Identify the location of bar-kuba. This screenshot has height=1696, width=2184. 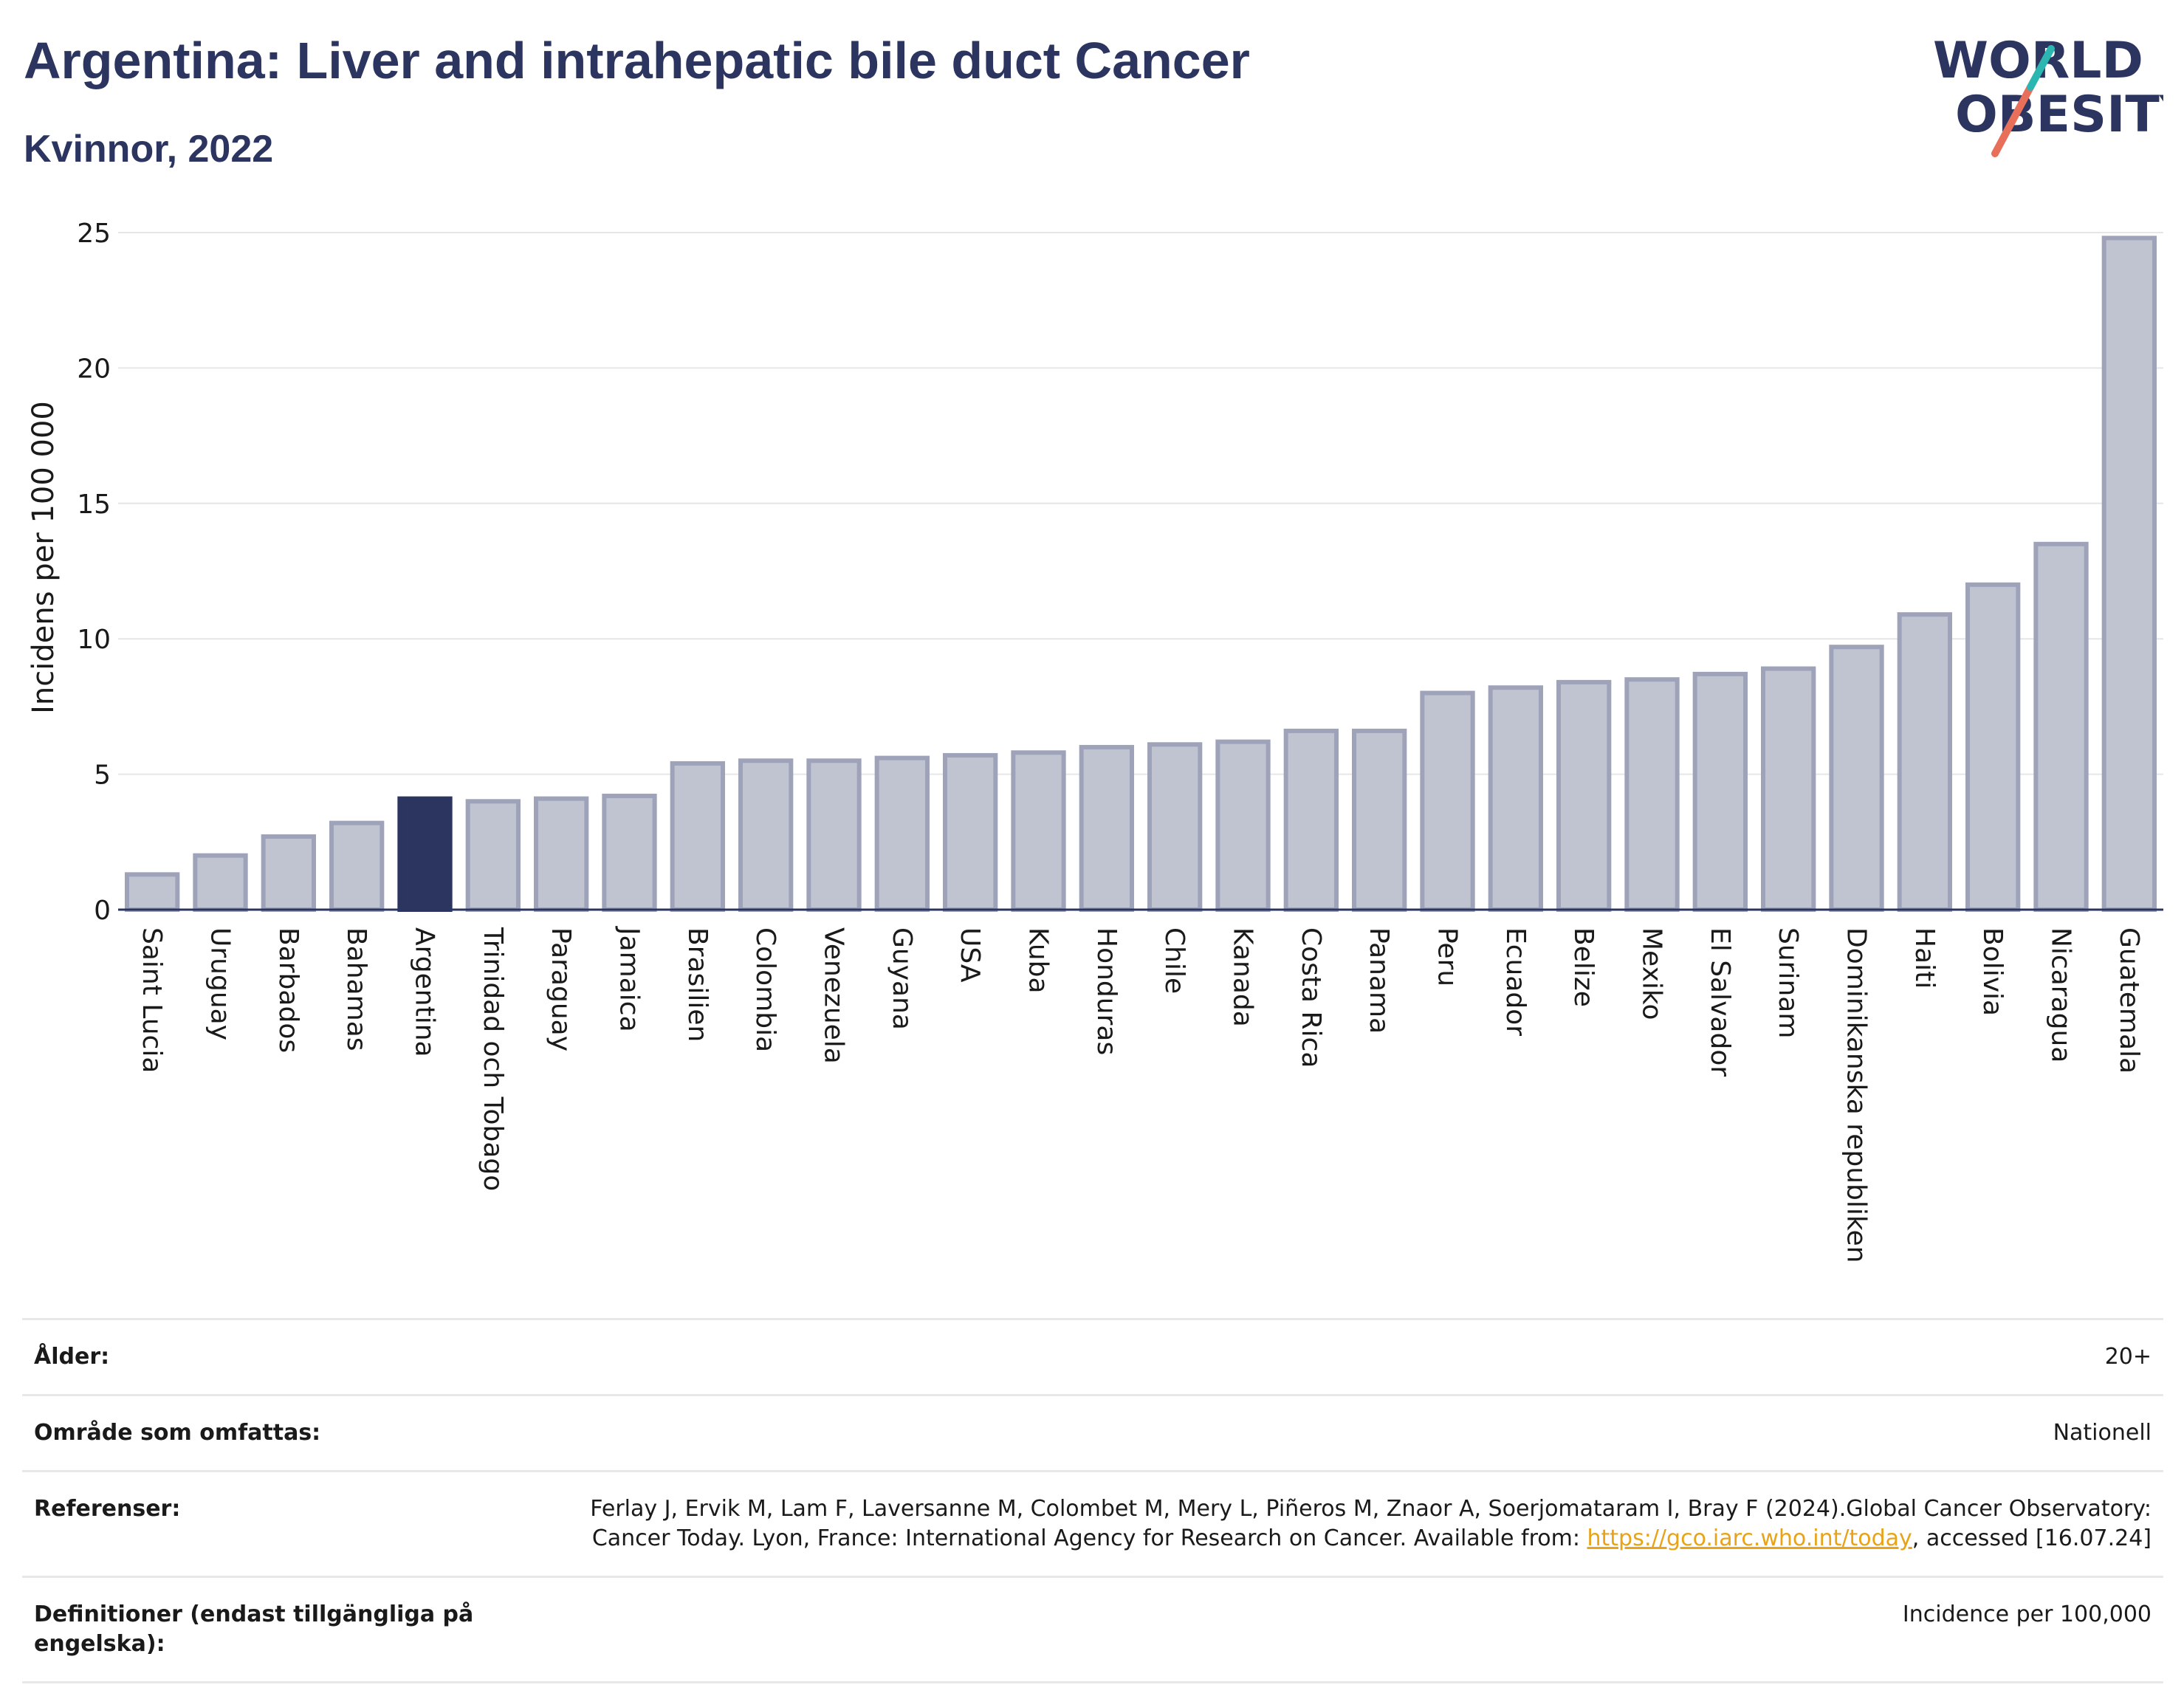
(1039, 831).